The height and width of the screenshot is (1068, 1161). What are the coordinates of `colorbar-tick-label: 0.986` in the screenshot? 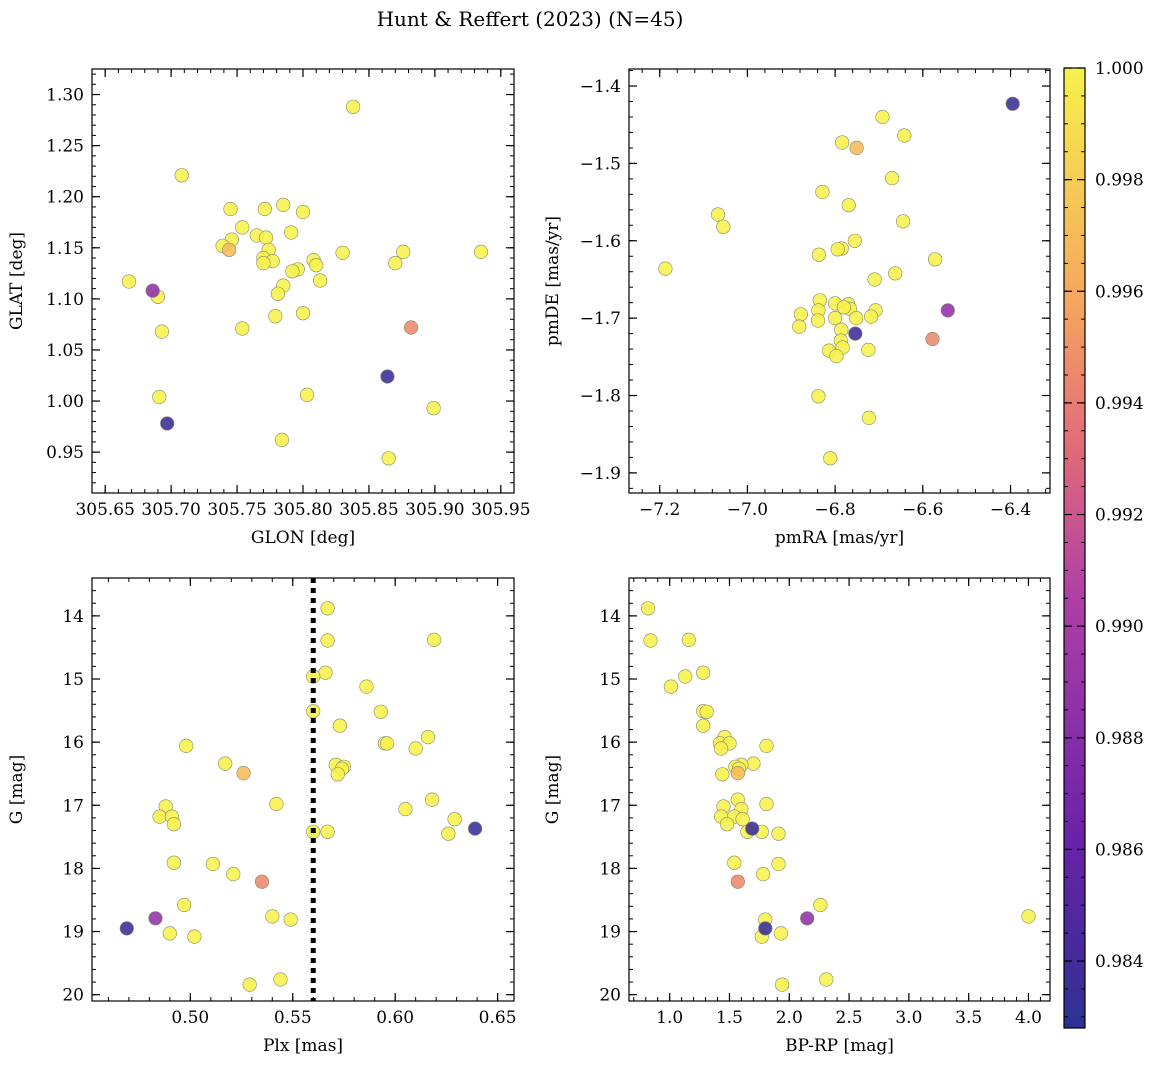 It's located at (1119, 850).